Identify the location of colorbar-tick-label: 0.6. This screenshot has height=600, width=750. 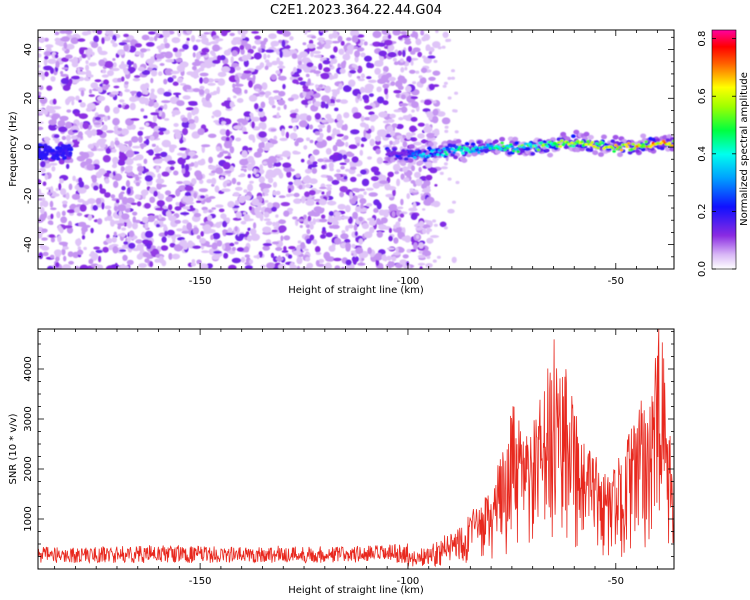
(702, 96).